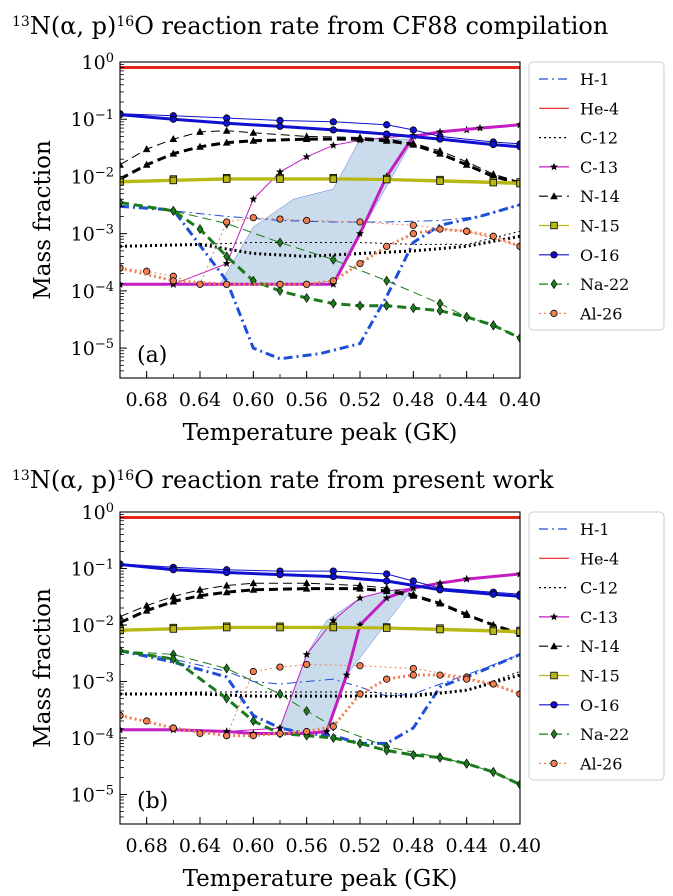 This screenshot has height=896, width=673. What do you see at coordinates (520, 400) in the screenshot?
I see `x-tick-label: 0.40` at bounding box center [520, 400].